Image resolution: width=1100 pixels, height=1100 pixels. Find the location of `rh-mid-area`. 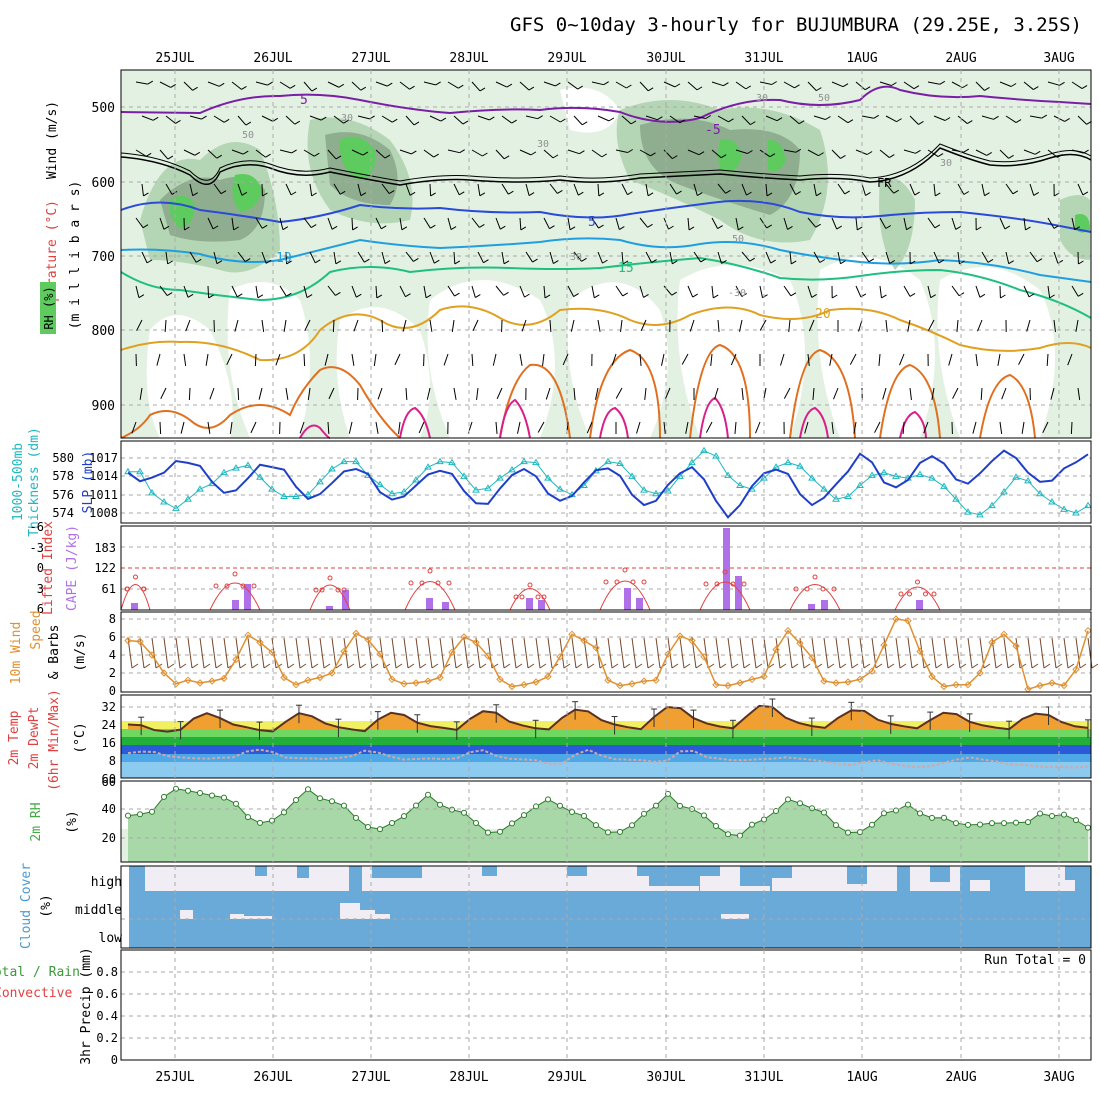

rh-mid-area is located at coordinates (897, 223).